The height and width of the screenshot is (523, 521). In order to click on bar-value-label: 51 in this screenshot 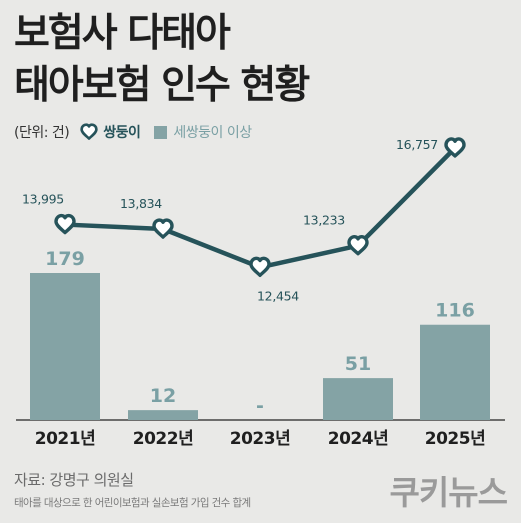, I will do `click(358, 364)`.